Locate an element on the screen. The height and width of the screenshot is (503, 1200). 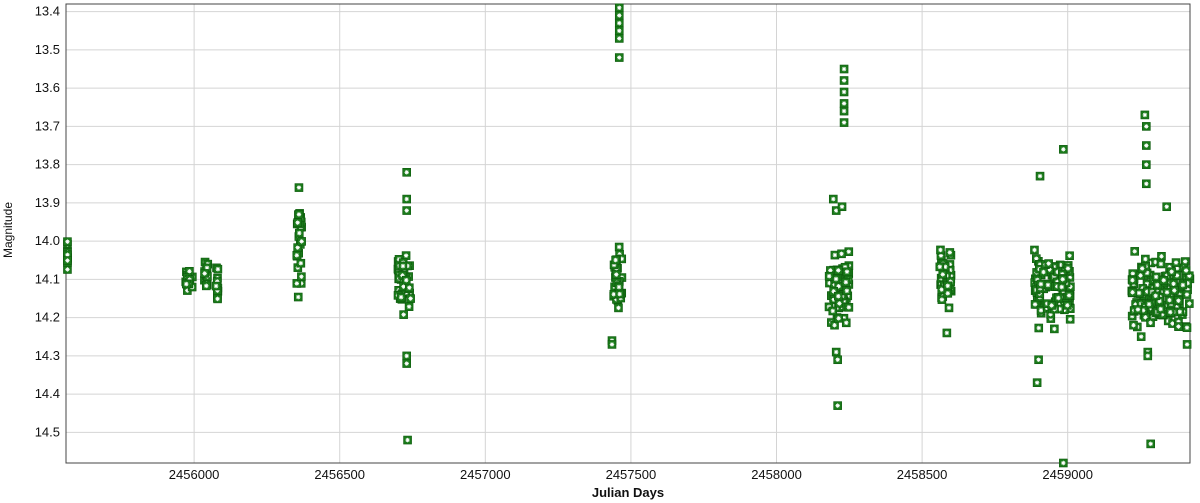
y-tick-label: 14.4 is located at coordinates (47, 393).